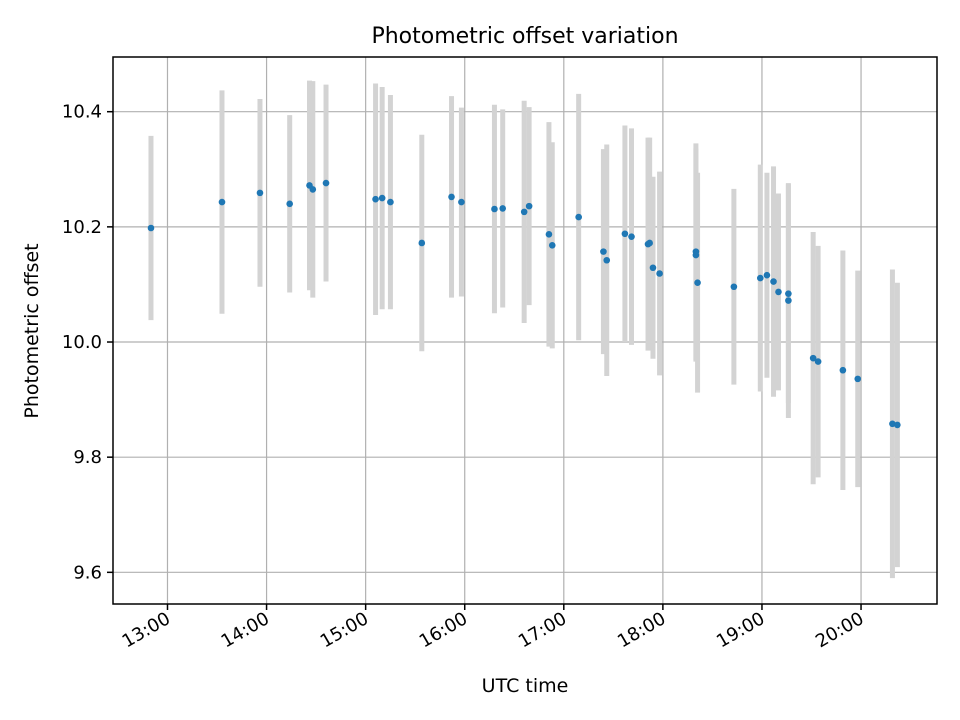 This screenshot has height=720, width=960. What do you see at coordinates (525, 686) in the screenshot?
I see `x-axis-label: UTC time` at bounding box center [525, 686].